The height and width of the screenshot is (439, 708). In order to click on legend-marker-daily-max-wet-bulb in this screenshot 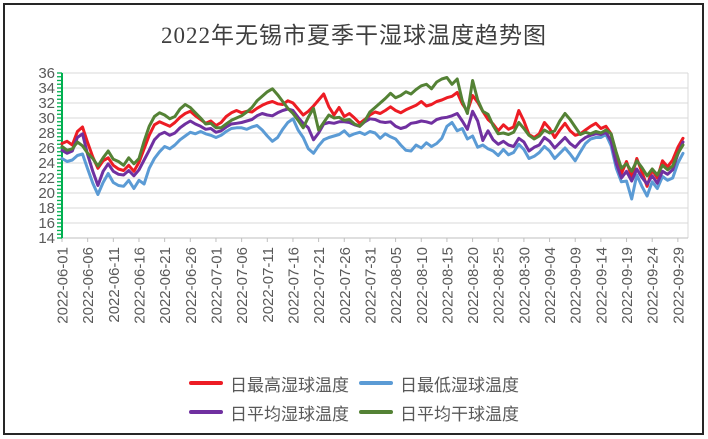, I will do `click(206, 383)`.